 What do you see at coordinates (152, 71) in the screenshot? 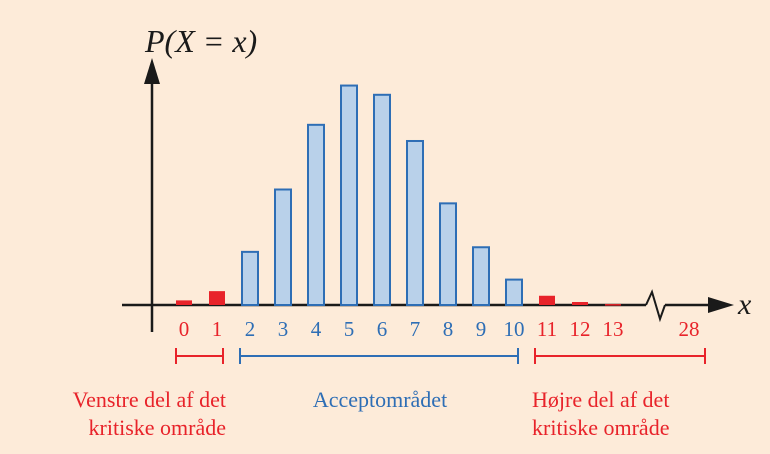
I see `y-axis-arrow` at bounding box center [152, 71].